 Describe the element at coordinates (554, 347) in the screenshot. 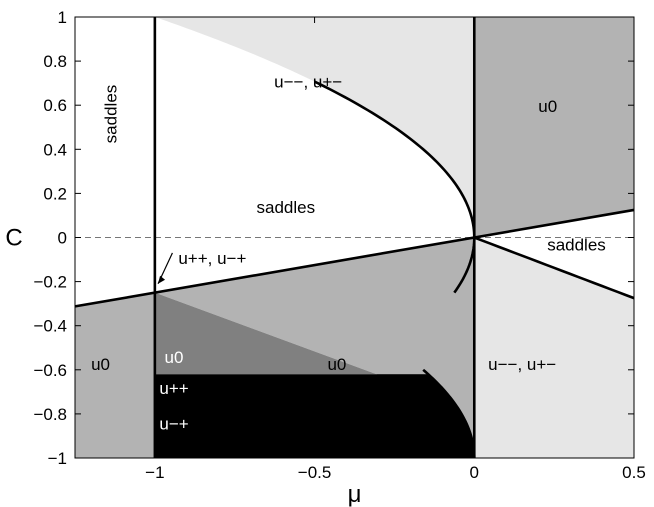

I see `region-lower-right` at that location.